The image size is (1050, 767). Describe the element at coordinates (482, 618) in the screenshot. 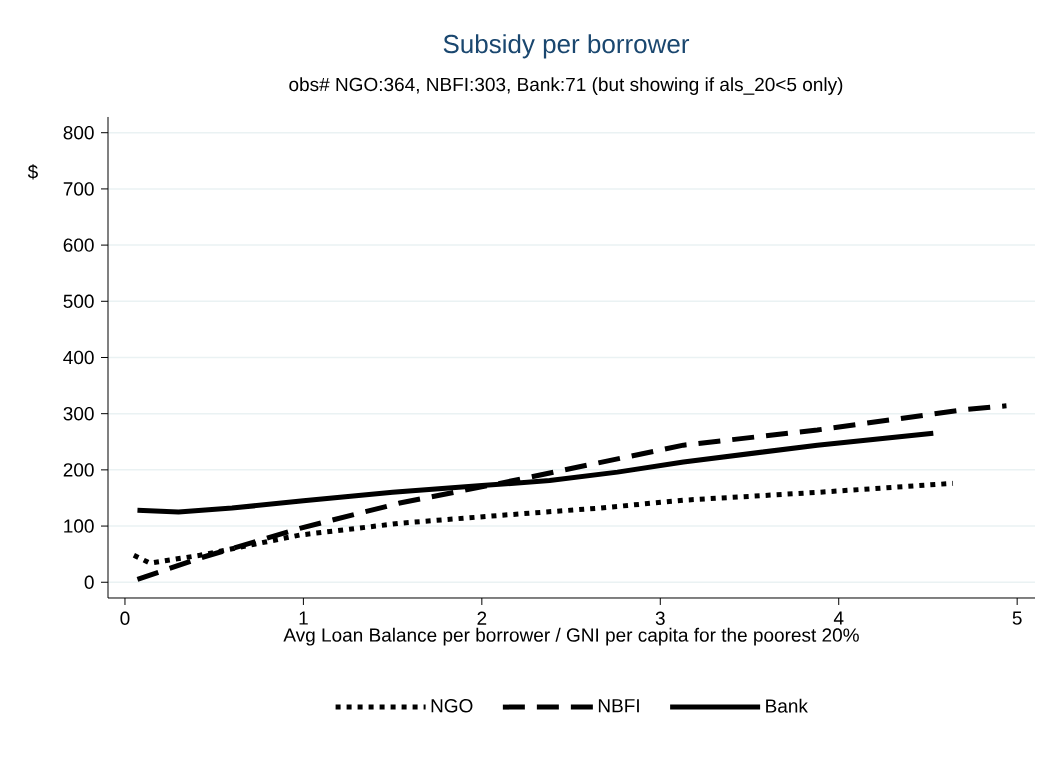

I see `x-tick-label: 2` at that location.